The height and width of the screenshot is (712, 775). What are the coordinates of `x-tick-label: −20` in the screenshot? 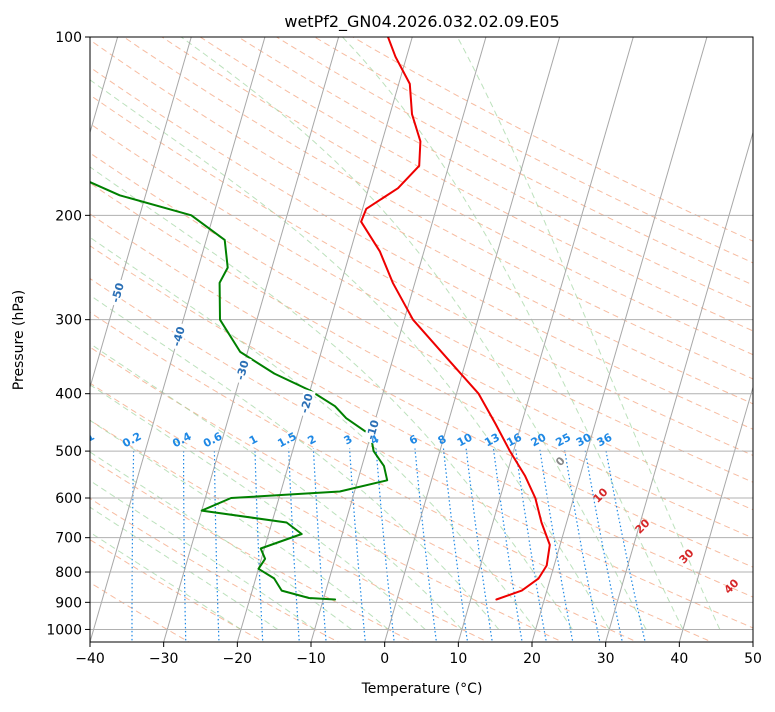 It's located at (238, 659).